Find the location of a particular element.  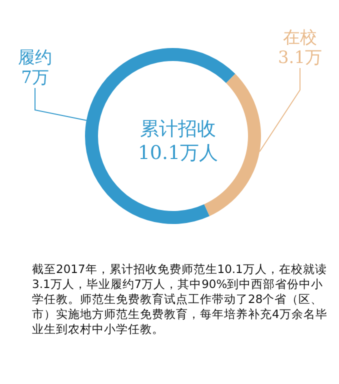

slice-label: 履约 is located at coordinates (35, 58).